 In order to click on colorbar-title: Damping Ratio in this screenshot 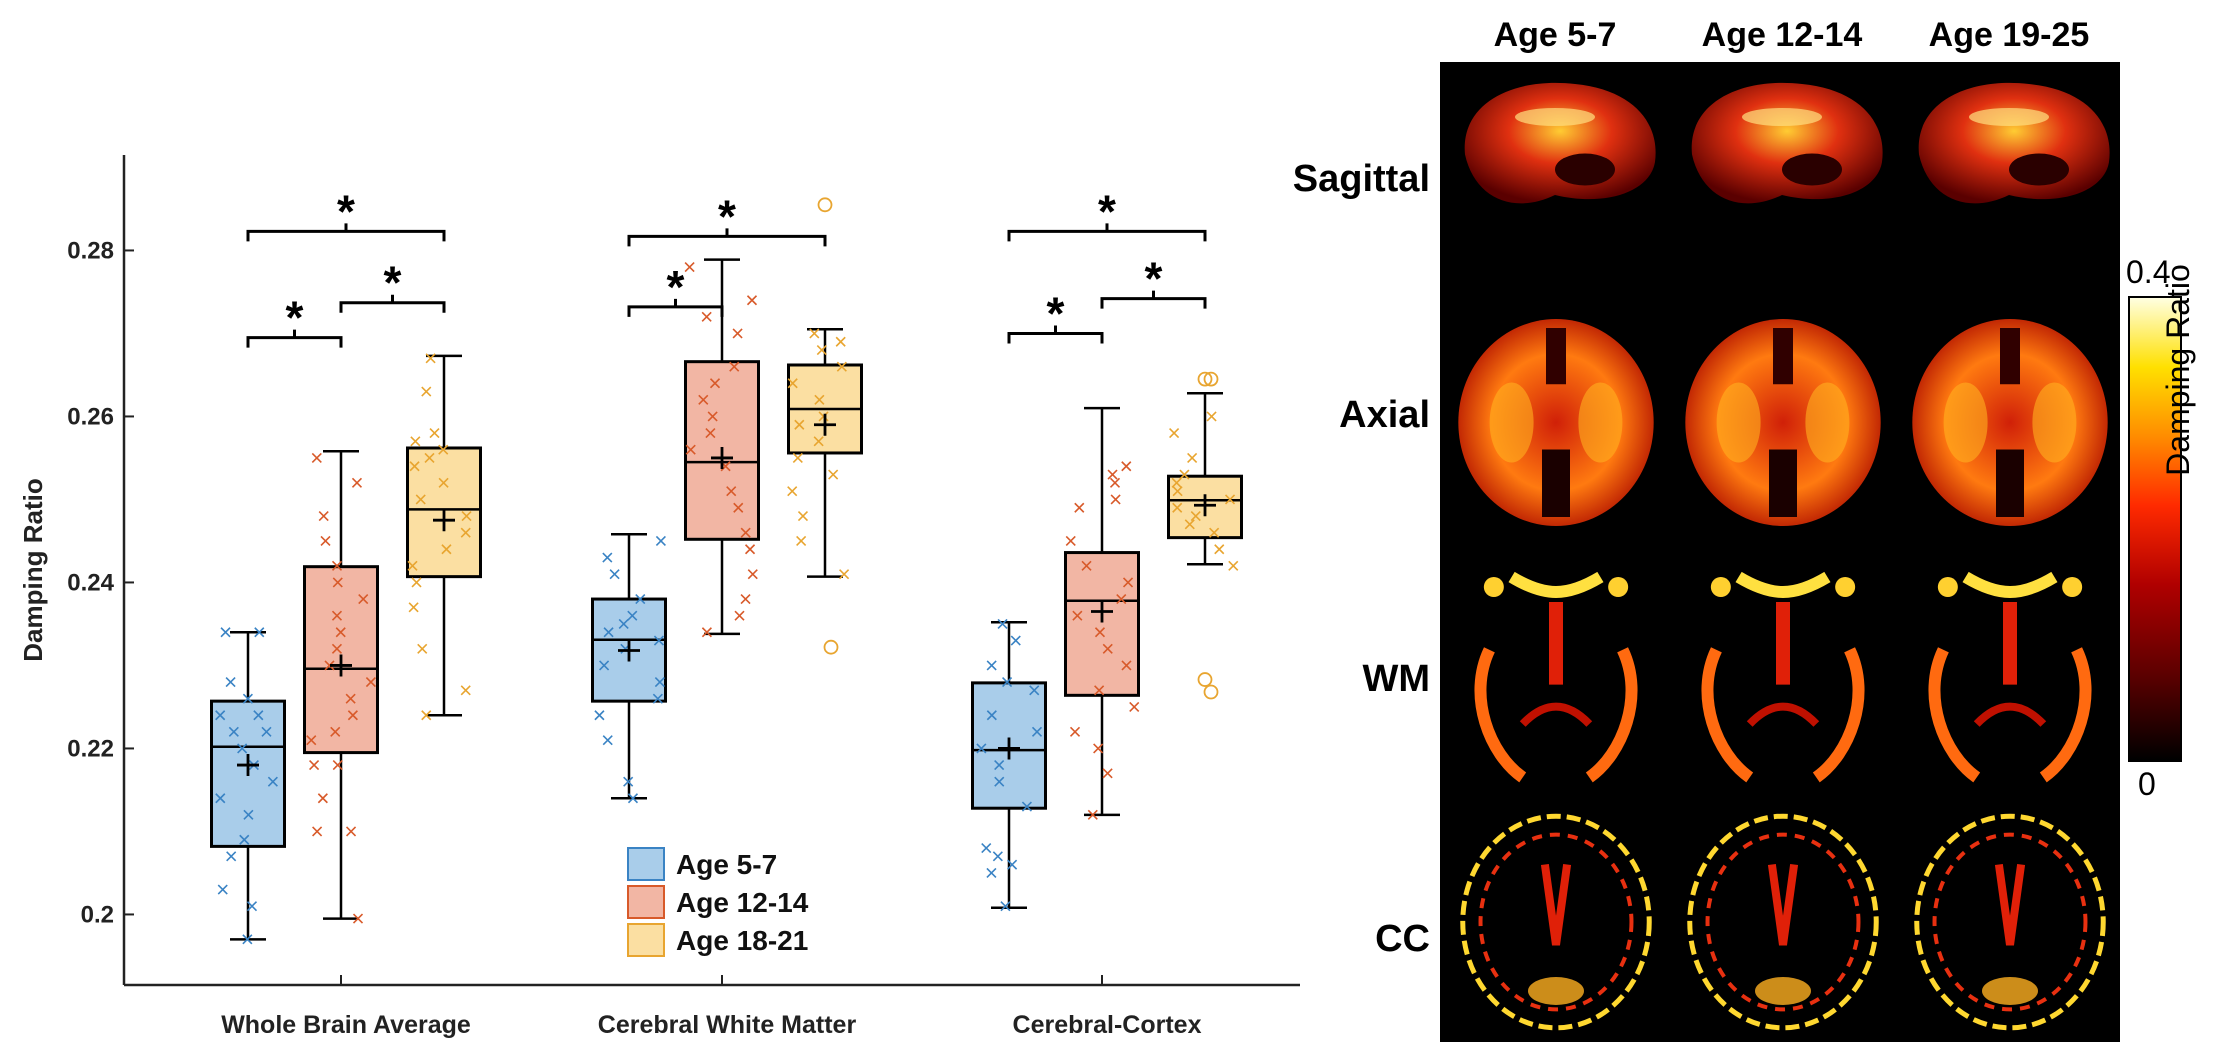, I will do `click(2178, 370)`.